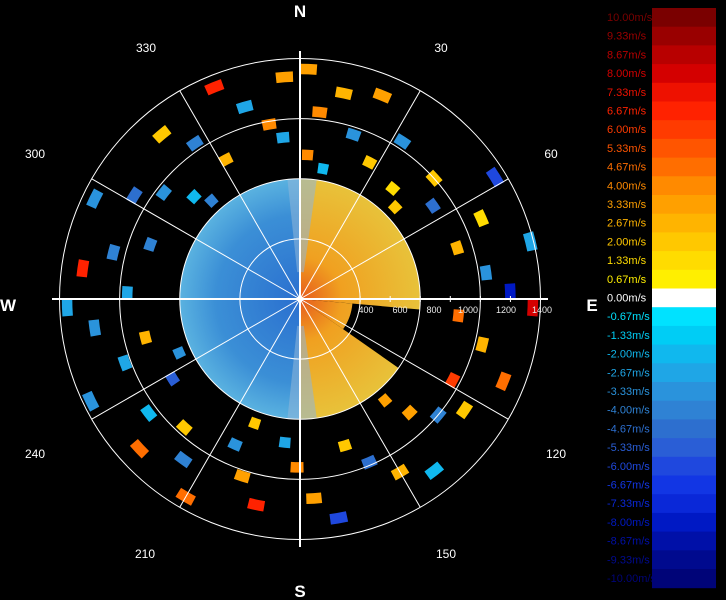 The width and height of the screenshot is (726, 600). I want to click on colorbar-label: 10.00m/s, so click(630, 18).